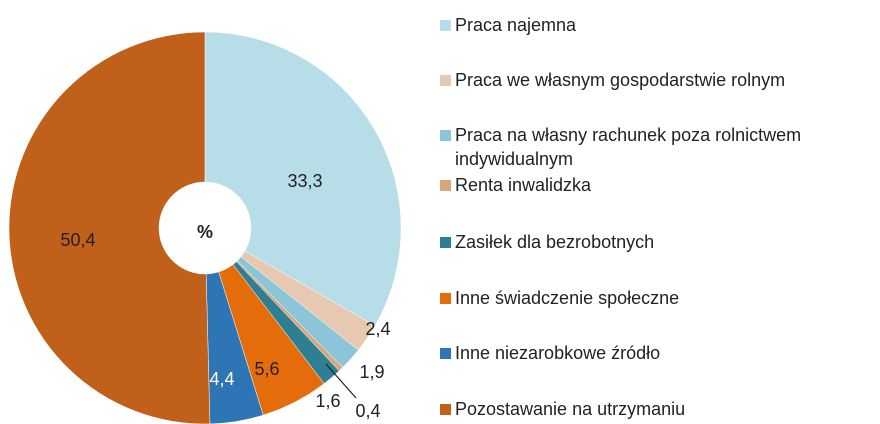  Describe the element at coordinates (77, 240) in the screenshot. I see `data-label: 50,4` at that location.